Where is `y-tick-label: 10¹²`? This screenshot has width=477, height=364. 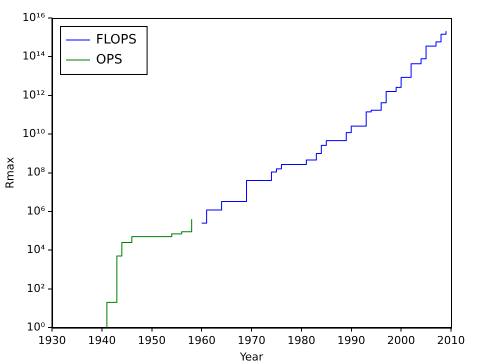 y-tick-label: 10¹² is located at coordinates (34, 95).